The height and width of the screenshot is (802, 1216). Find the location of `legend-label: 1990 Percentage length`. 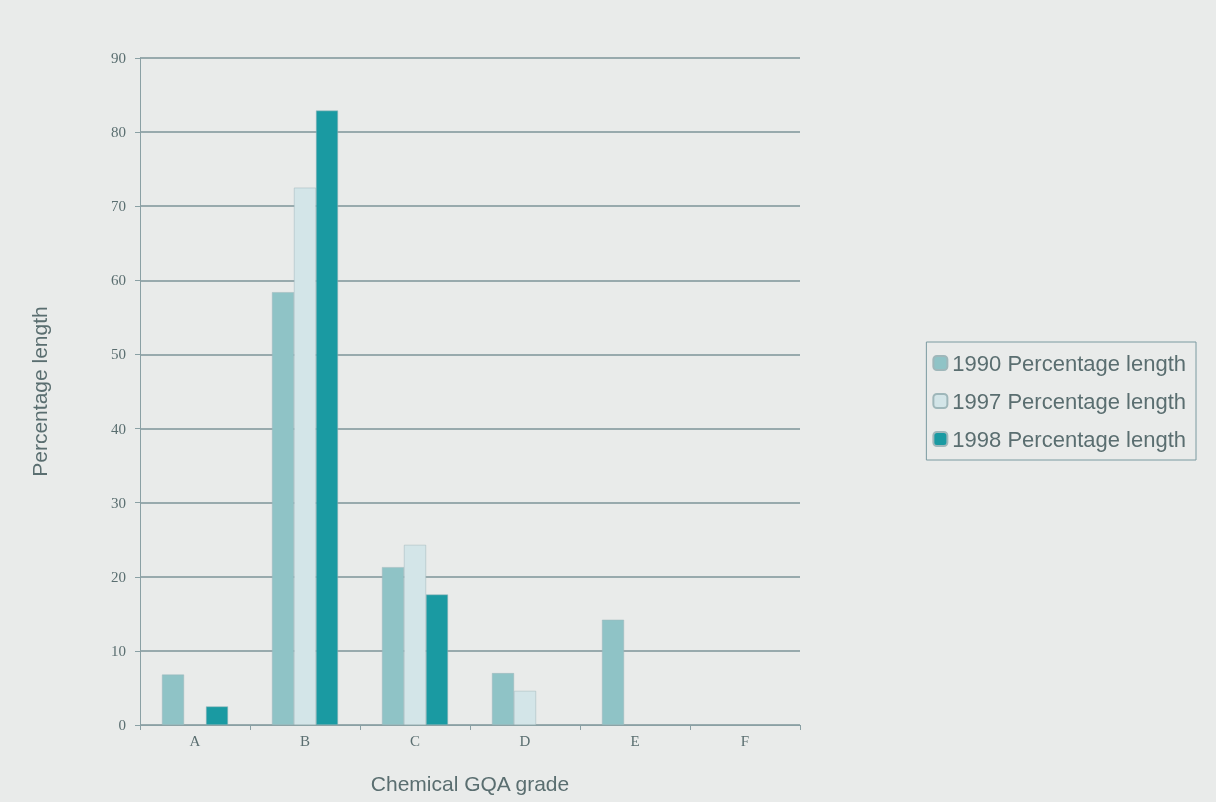

legend-label: 1990 Percentage length is located at coordinates (1069, 363).